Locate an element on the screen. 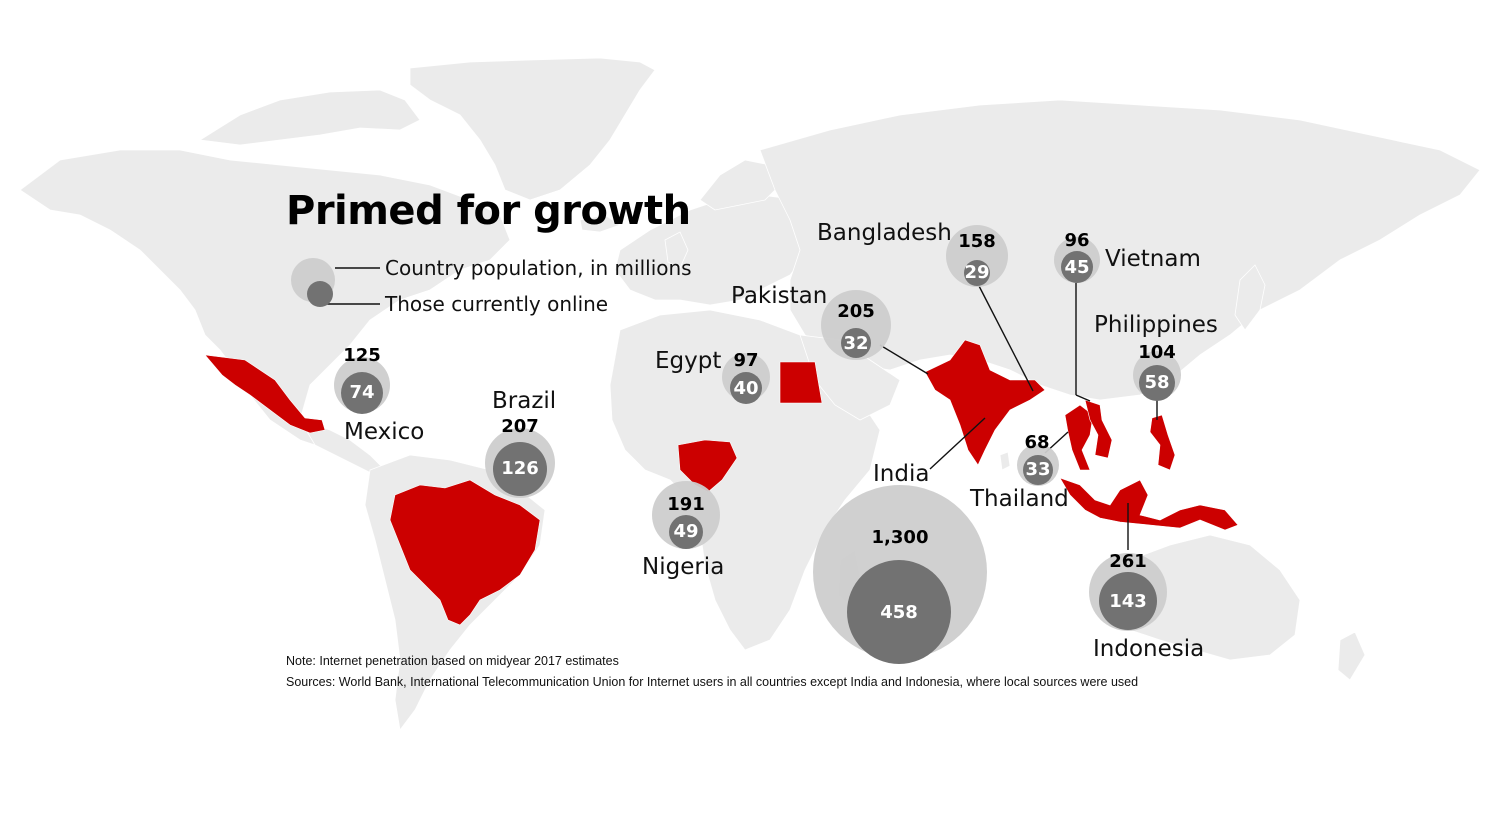 The width and height of the screenshot is (1493, 840). india-population: 1,300 is located at coordinates (900, 537).